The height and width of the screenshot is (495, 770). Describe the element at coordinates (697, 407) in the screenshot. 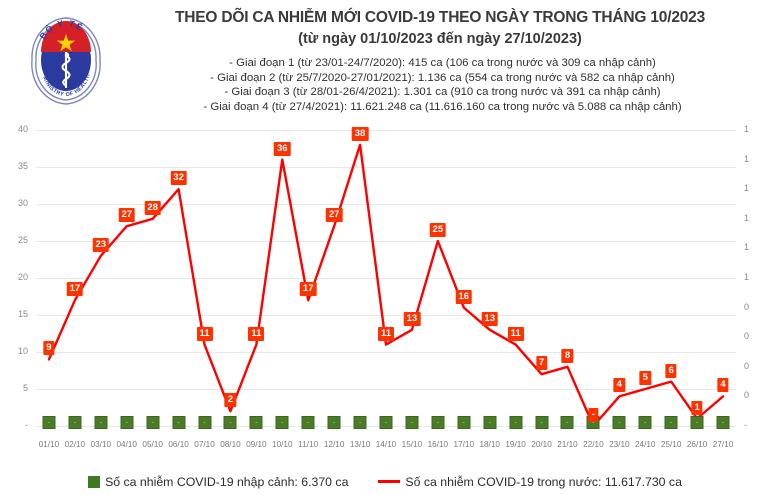

I see `data-label: 1` at that location.